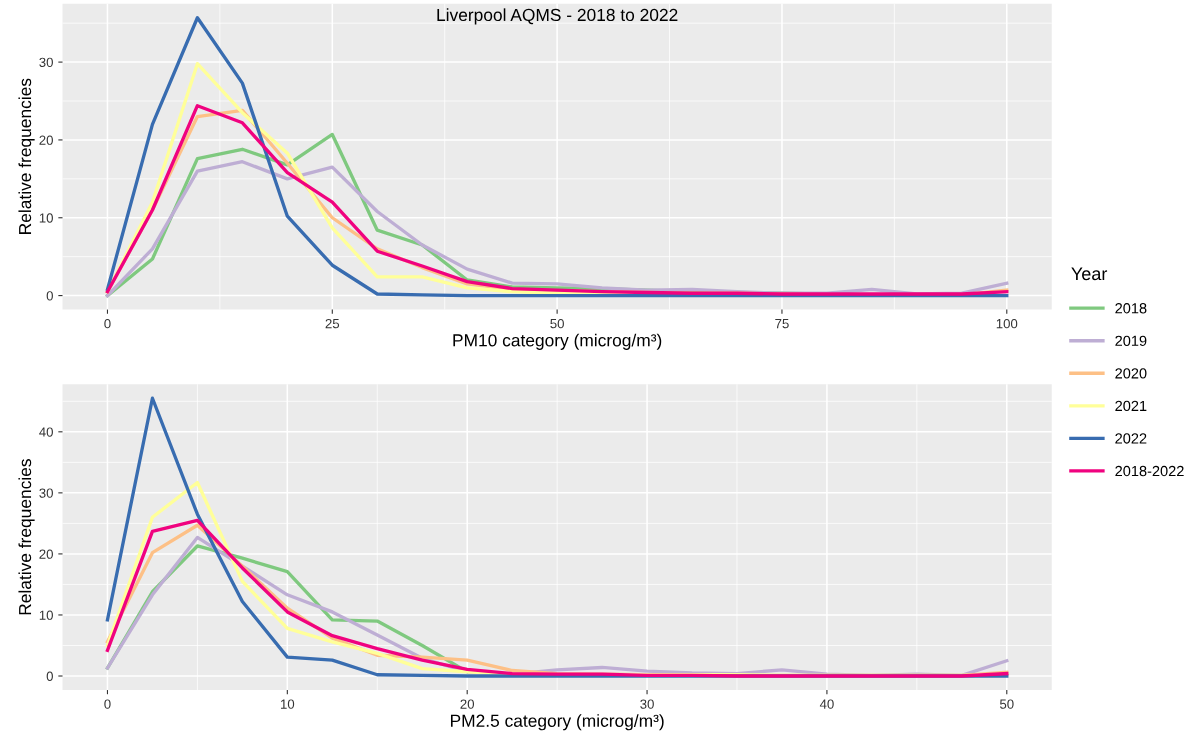 This screenshot has height=746, width=1202. Describe the element at coordinates (826, 704) in the screenshot. I see `x-tick-label: 40` at that location.